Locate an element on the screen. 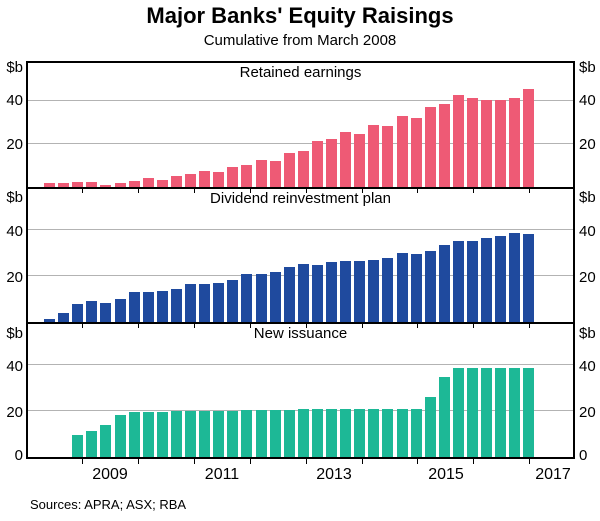 The image size is (600, 521). chart-subtitle: Cumulative from March 2008 is located at coordinates (300, 40).